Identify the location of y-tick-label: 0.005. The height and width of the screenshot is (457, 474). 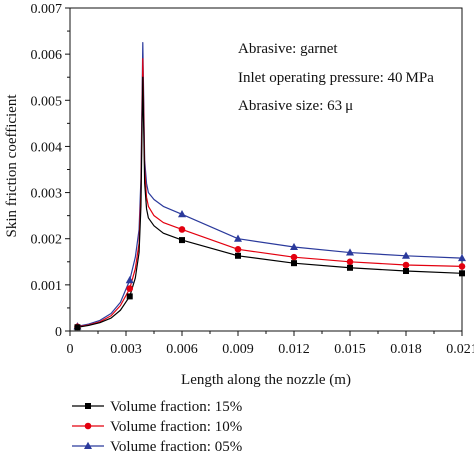
(47, 101).